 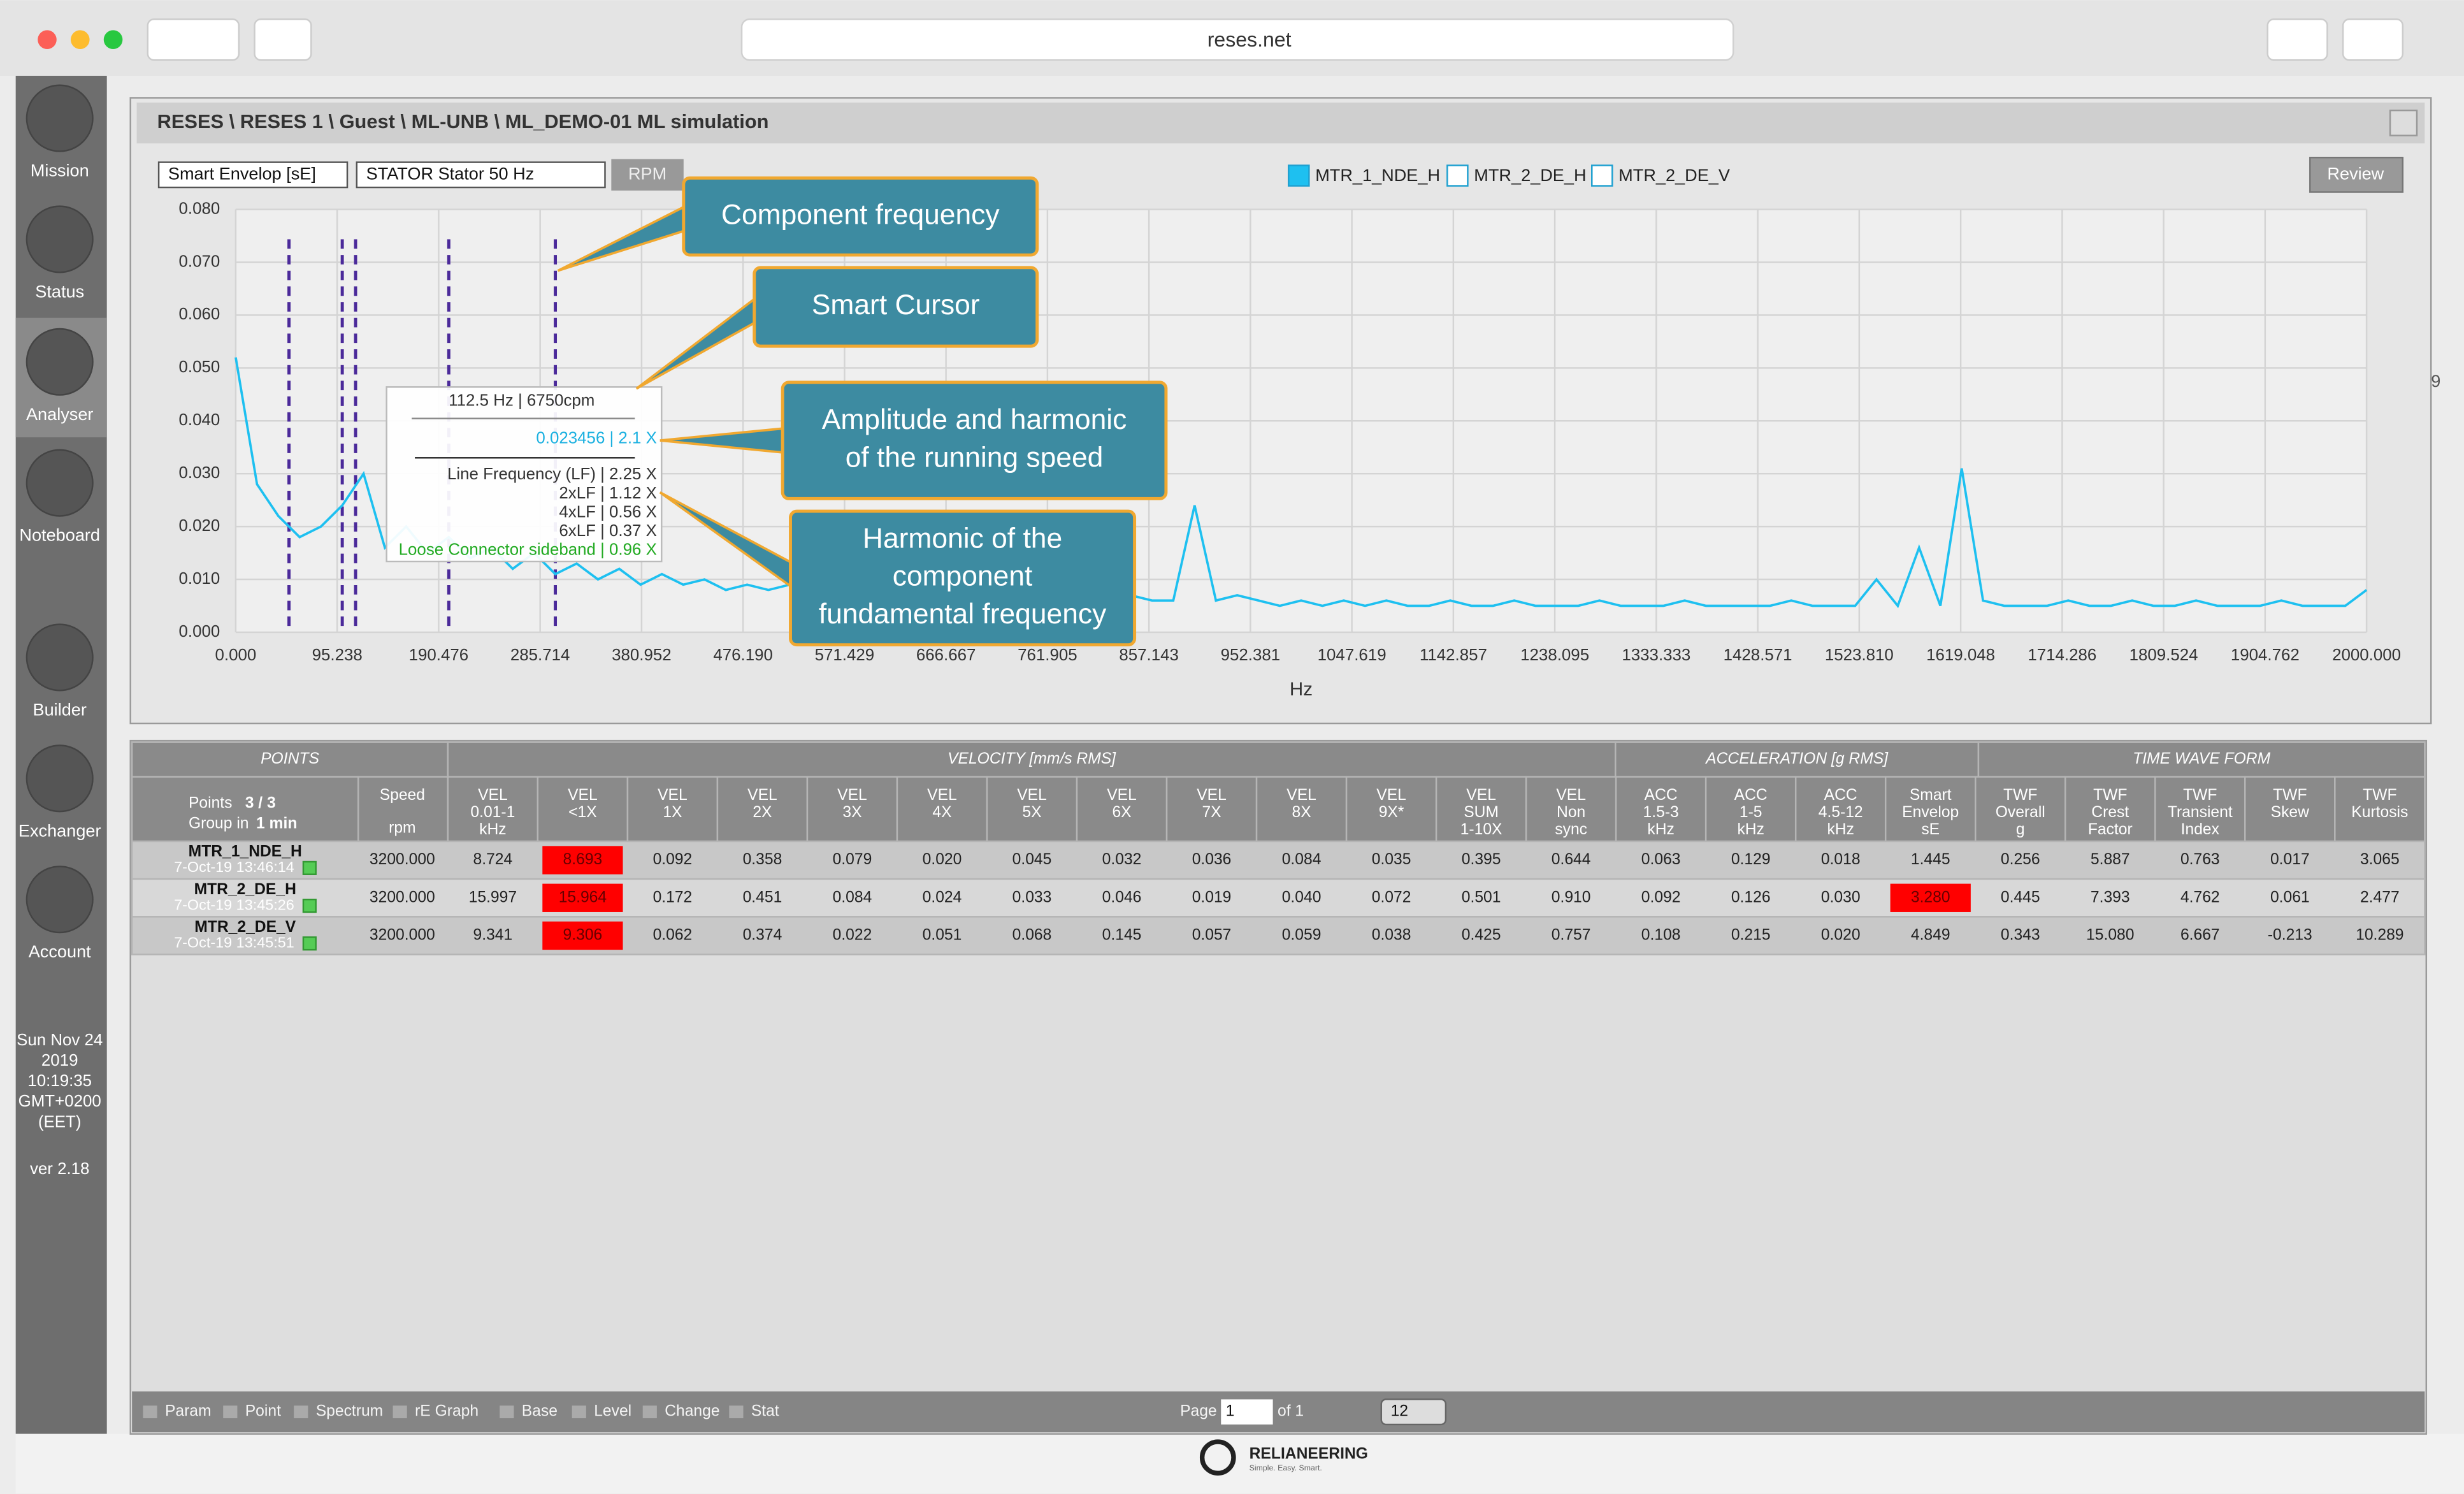 I want to click on share-button, so click(x=2297, y=39).